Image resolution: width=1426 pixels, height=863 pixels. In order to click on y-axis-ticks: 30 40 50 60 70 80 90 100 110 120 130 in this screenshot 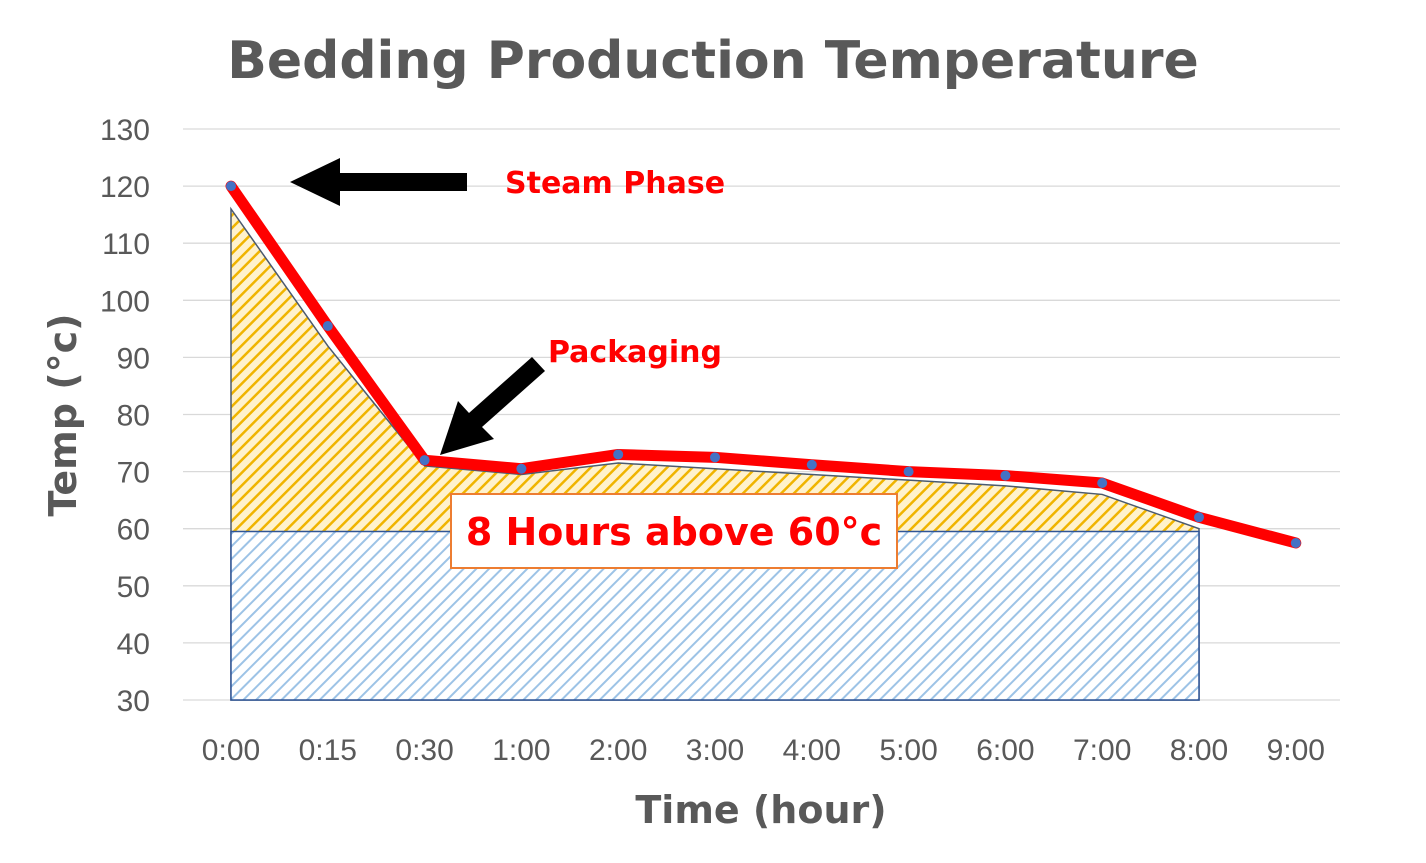, I will do `click(125, 416)`.